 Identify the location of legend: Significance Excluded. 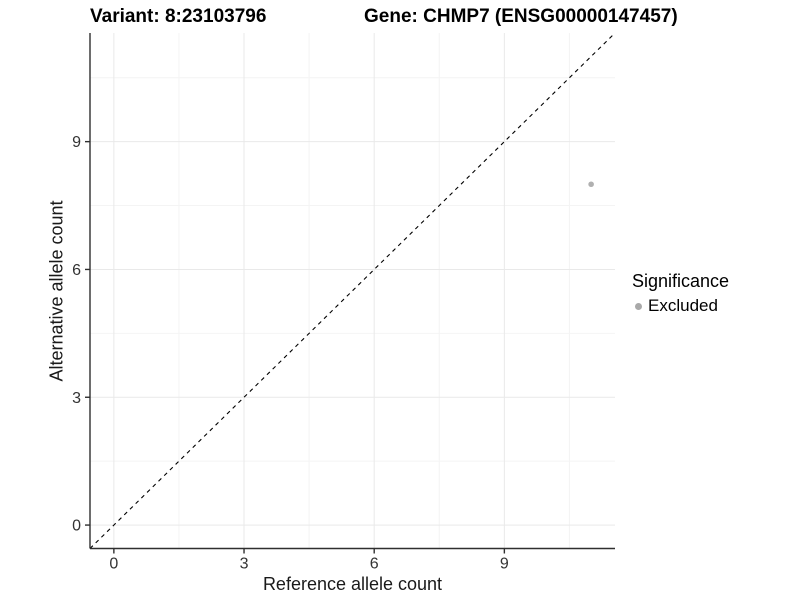
(680, 293).